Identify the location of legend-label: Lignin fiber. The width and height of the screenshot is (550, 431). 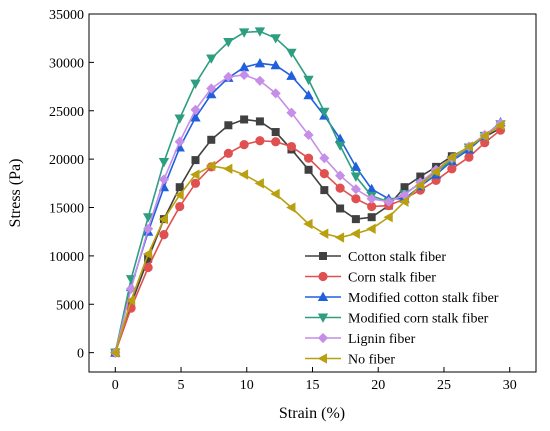
(382, 339).